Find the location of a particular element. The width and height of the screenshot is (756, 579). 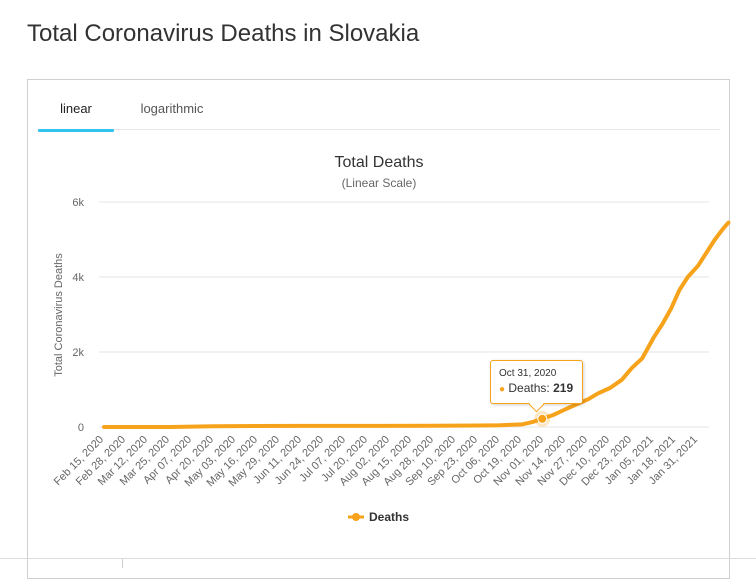

legend-label: Deaths is located at coordinates (389, 517).